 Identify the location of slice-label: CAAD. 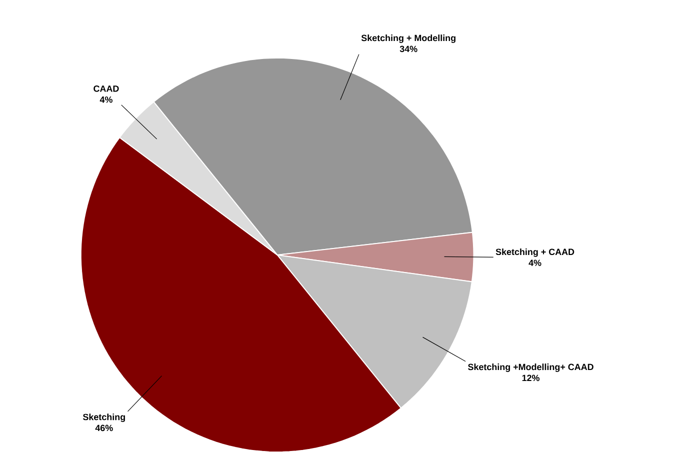
(106, 88).